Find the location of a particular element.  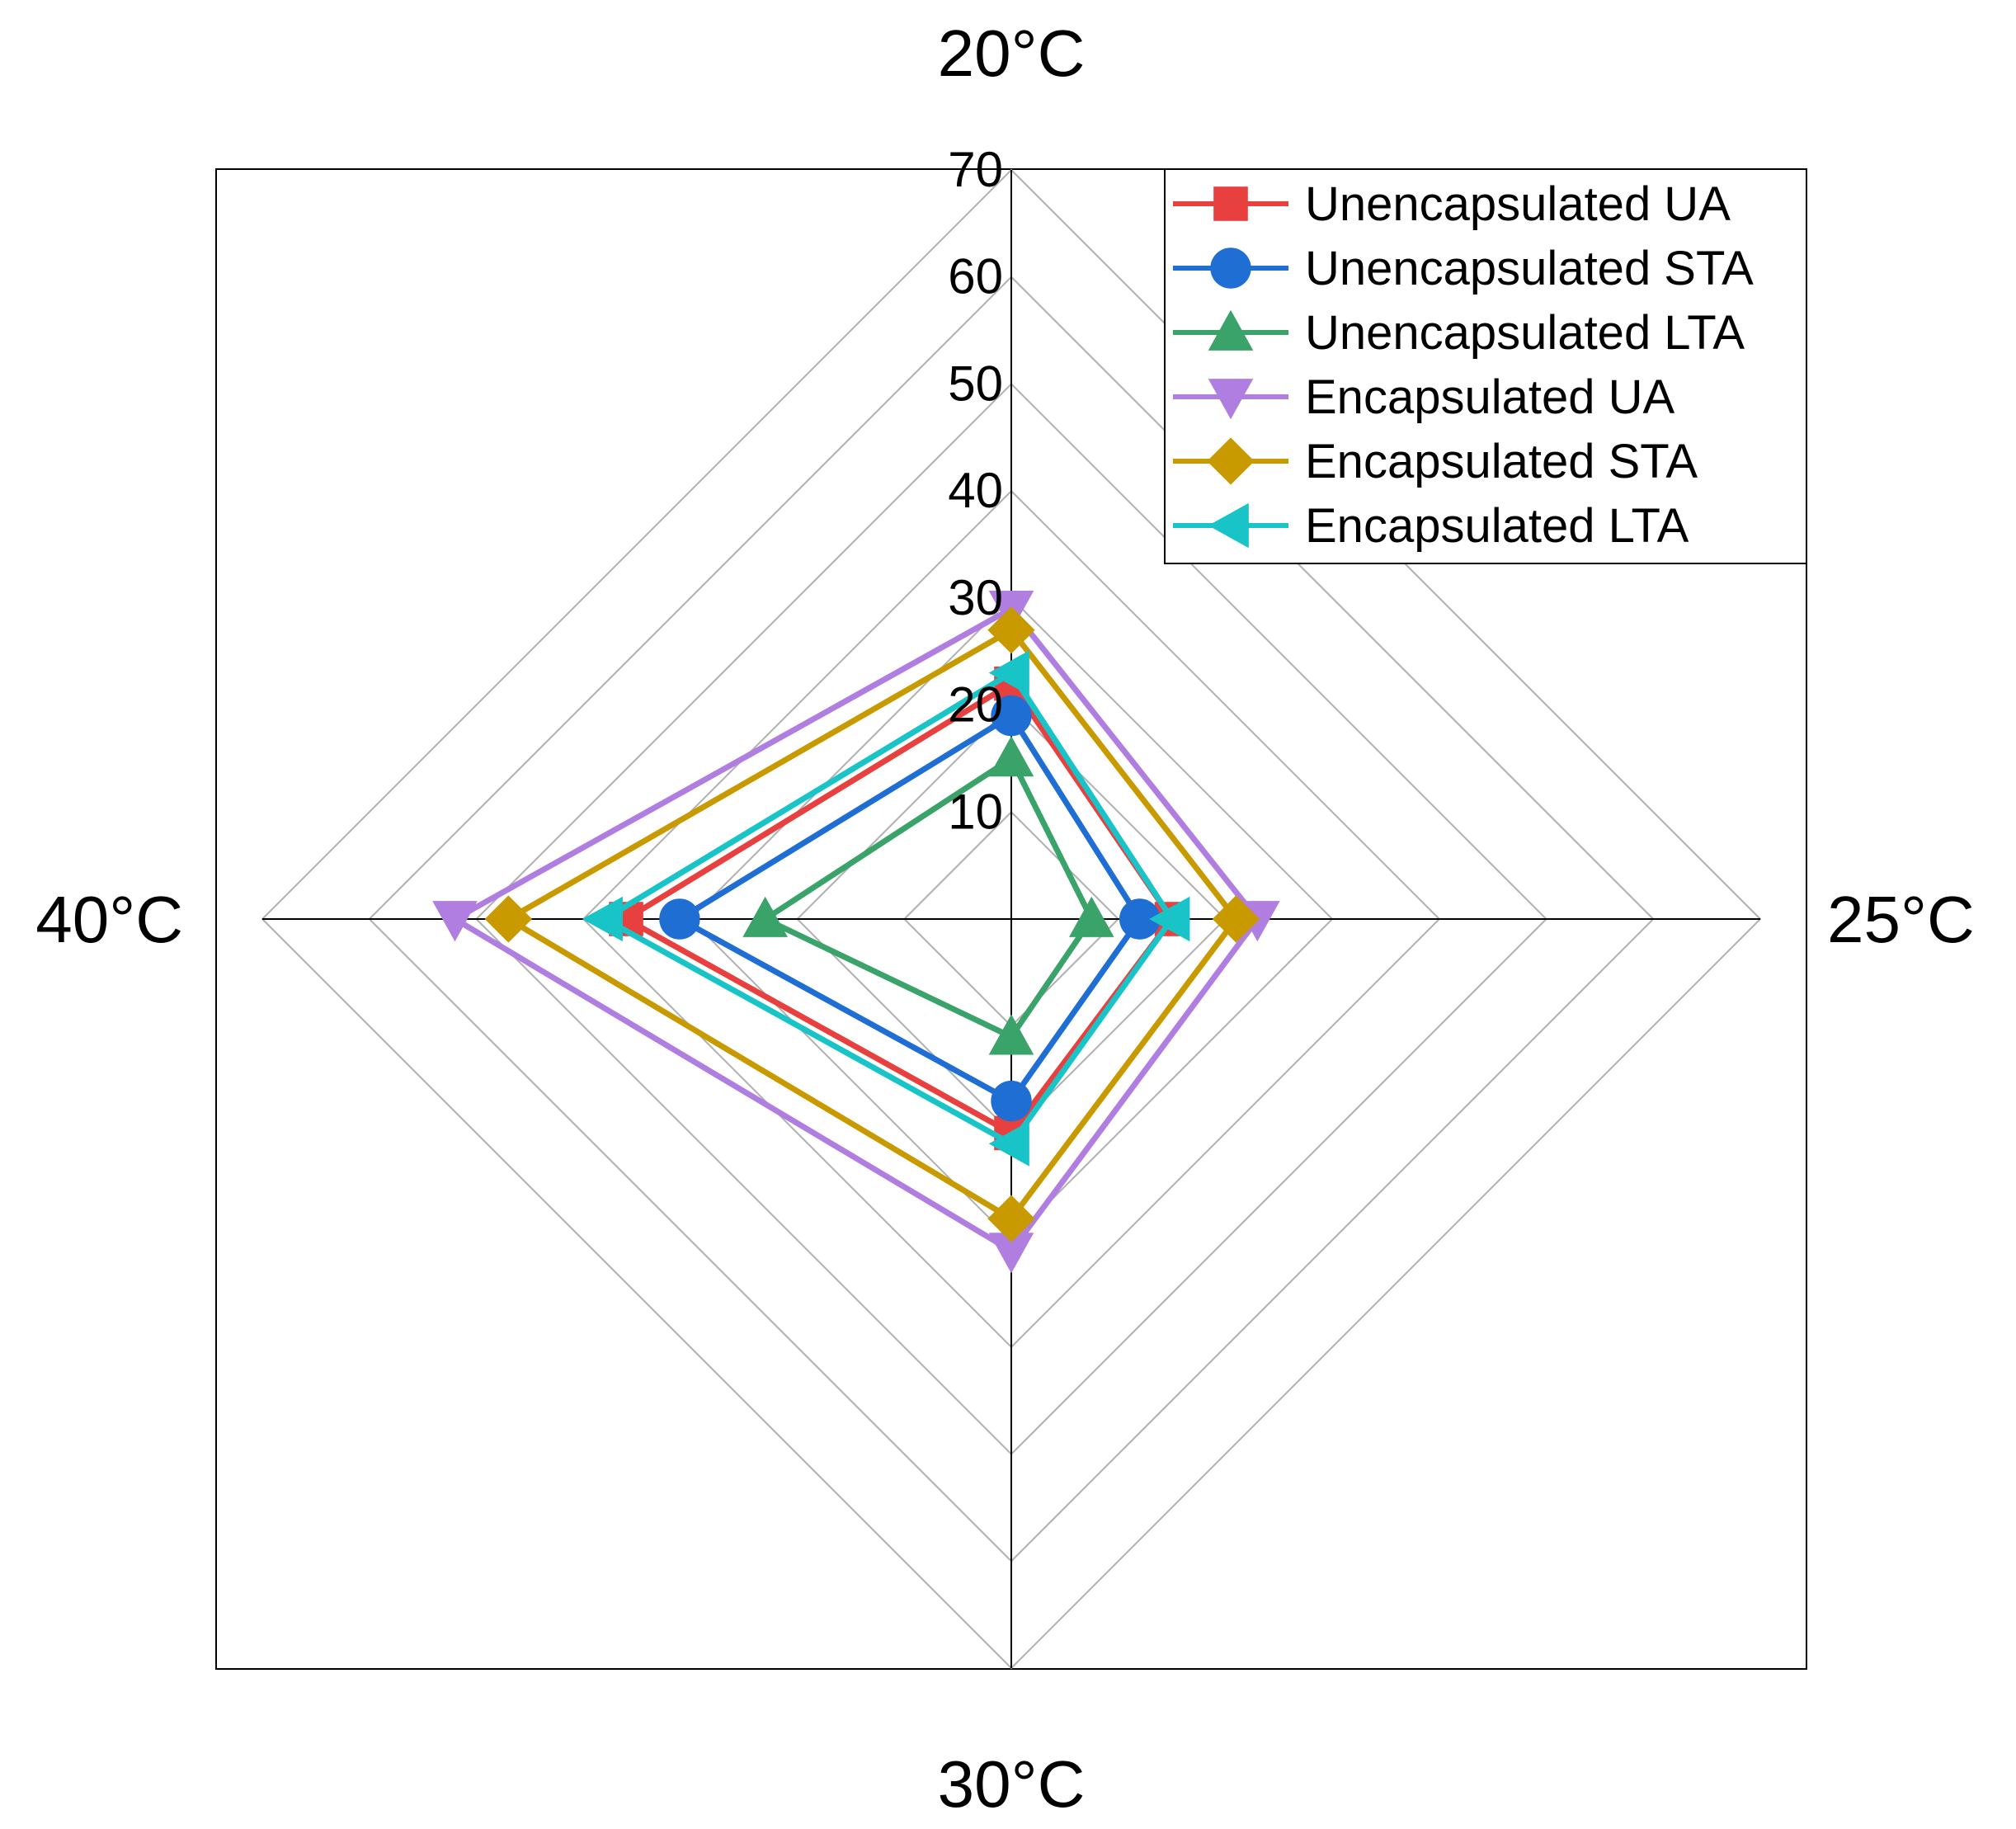

tick-label: 10 is located at coordinates (975, 811).